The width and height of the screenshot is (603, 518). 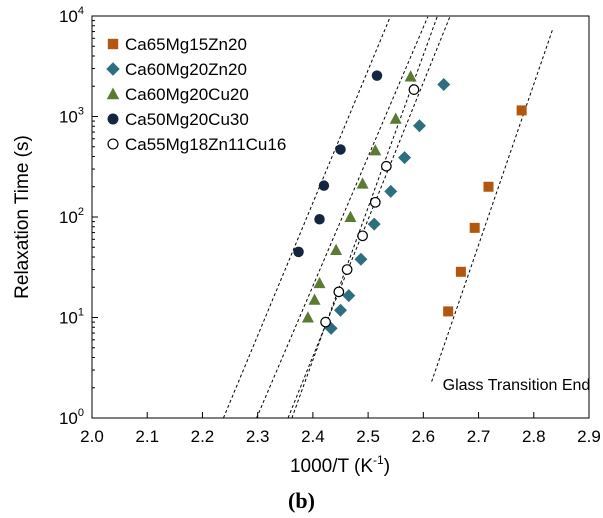 I want to click on legend-label-series-1: Ca60Mg20Zn20, so click(x=186, y=69).